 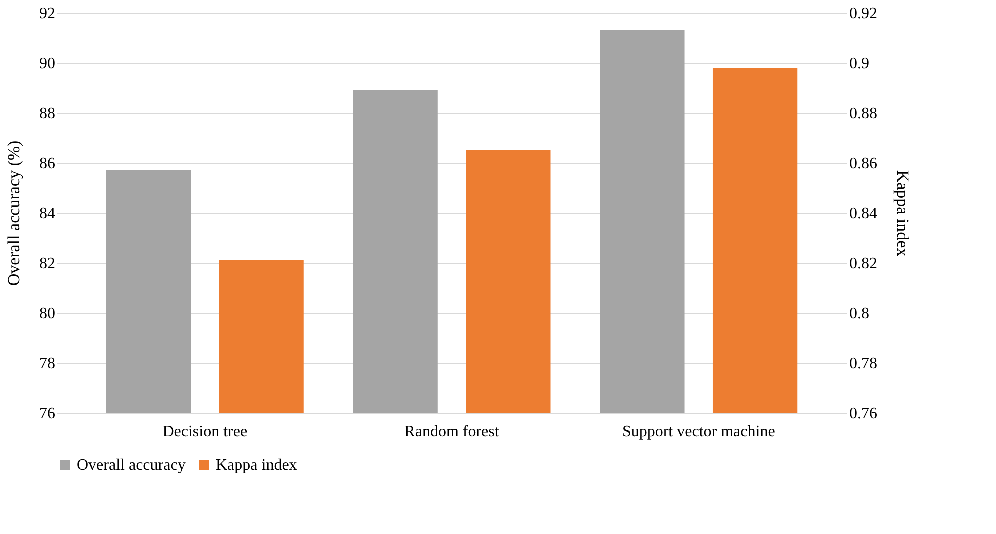 What do you see at coordinates (48, 264) in the screenshot?
I see `y-tick-label: 82` at bounding box center [48, 264].